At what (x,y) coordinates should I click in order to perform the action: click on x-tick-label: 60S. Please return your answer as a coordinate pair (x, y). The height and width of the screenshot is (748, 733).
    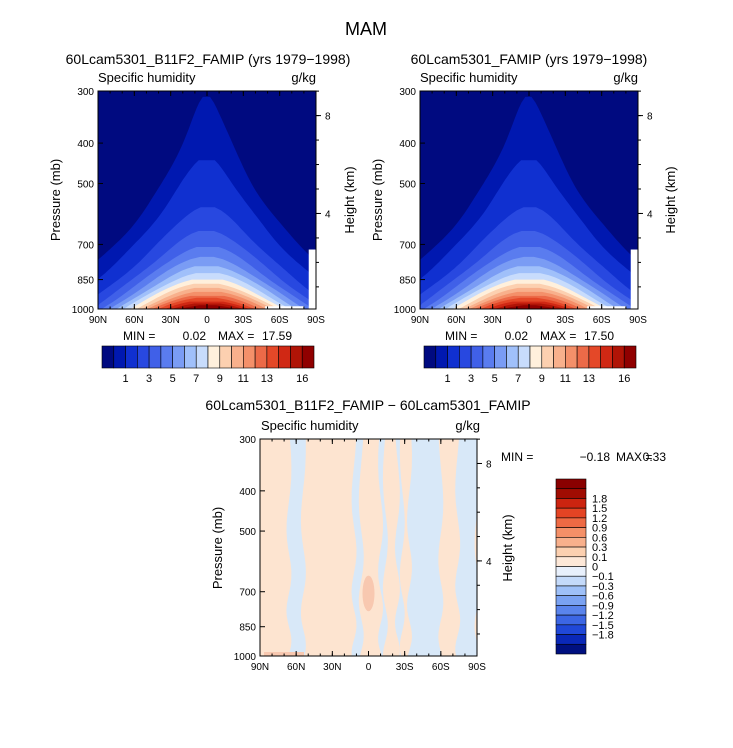
    Looking at the image, I should click on (441, 667).